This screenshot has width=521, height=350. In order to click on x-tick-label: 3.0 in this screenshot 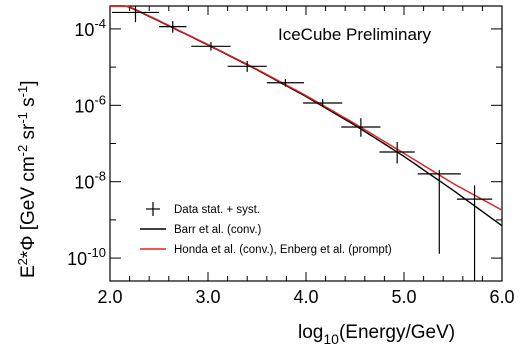, I will do `click(207, 297)`.